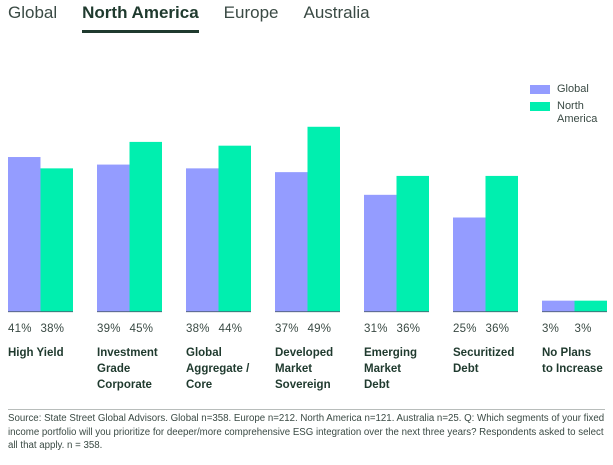  What do you see at coordinates (577, 112) in the screenshot?
I see `legend-label-north-america: North America` at bounding box center [577, 112].